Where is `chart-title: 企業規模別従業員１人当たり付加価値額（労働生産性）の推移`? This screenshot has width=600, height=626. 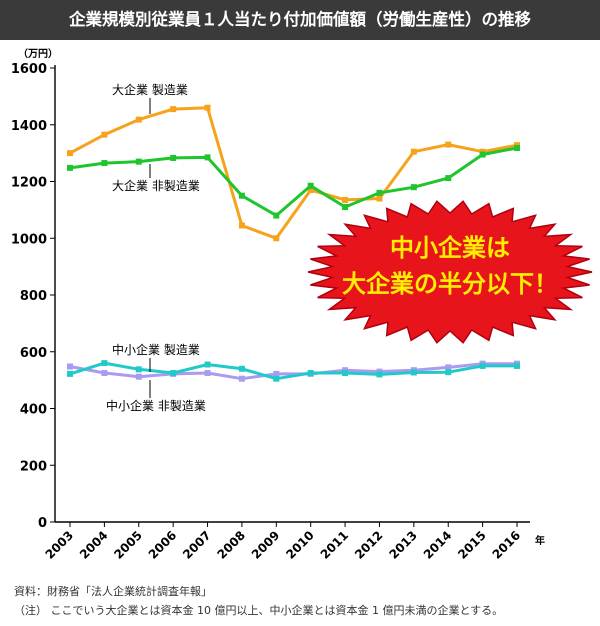 chart-title: 企業規模別従業員１人当たり付加価値額（労働生産性）の推移 is located at coordinates (300, 19).